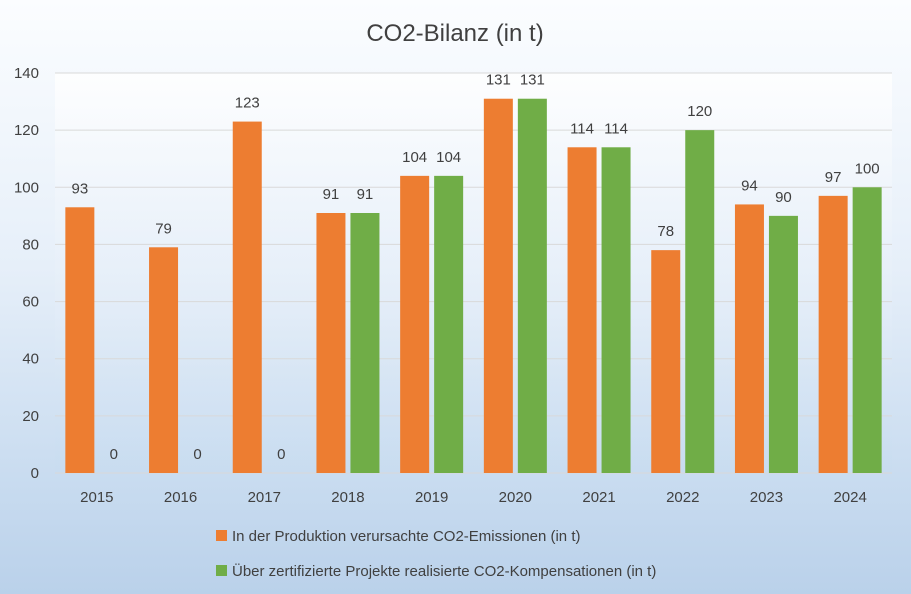  Describe the element at coordinates (700, 301) in the screenshot. I see `bar-kompensationen-2022` at that location.